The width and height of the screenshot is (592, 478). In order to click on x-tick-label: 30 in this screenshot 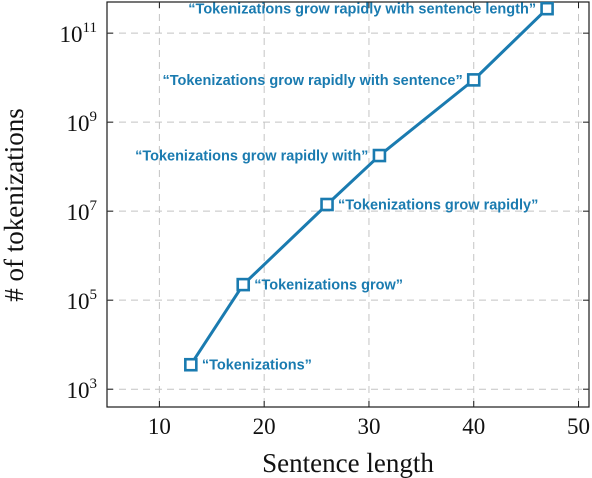, I will do `click(368, 426)`.